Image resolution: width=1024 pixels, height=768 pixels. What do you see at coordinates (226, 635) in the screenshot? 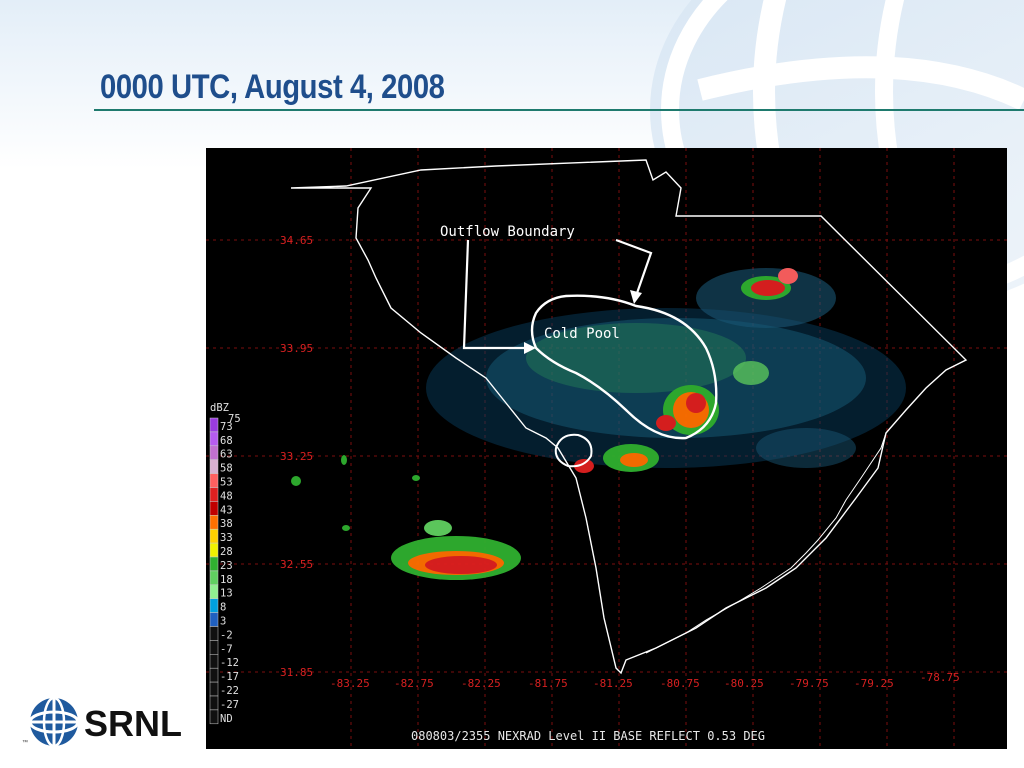
I see `legend-value: -2` at bounding box center [226, 635].